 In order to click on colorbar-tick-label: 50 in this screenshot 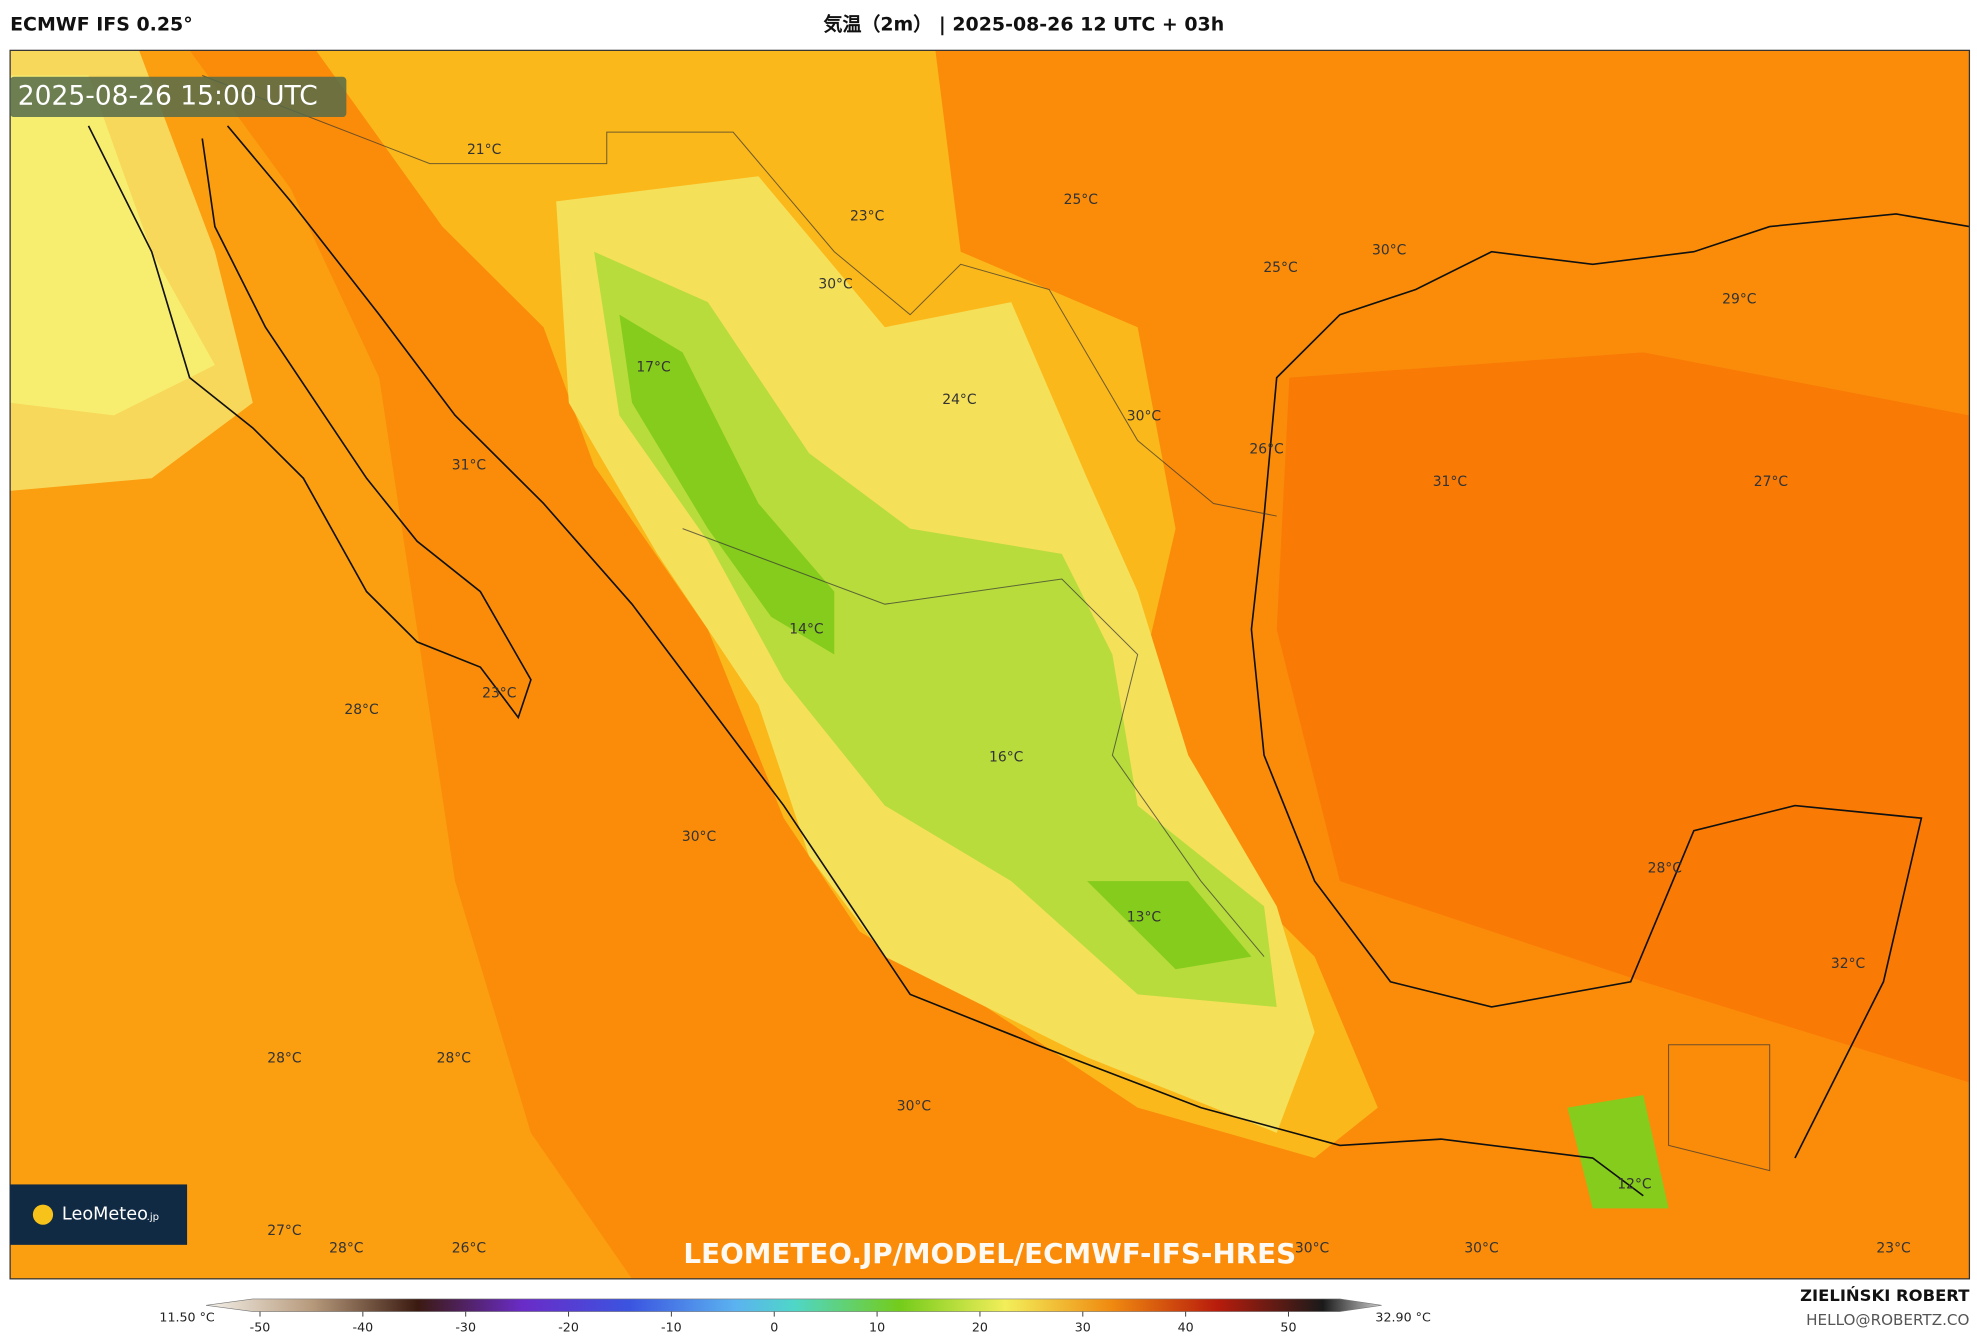, I will do `click(1288, 1326)`.